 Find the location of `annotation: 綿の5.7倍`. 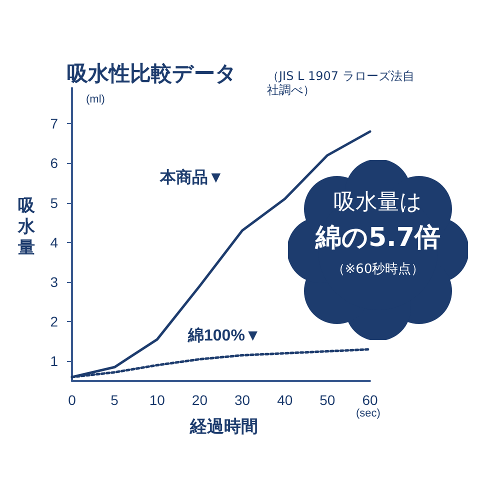

annotation: 綿の5.7倍 is located at coordinates (378, 238).